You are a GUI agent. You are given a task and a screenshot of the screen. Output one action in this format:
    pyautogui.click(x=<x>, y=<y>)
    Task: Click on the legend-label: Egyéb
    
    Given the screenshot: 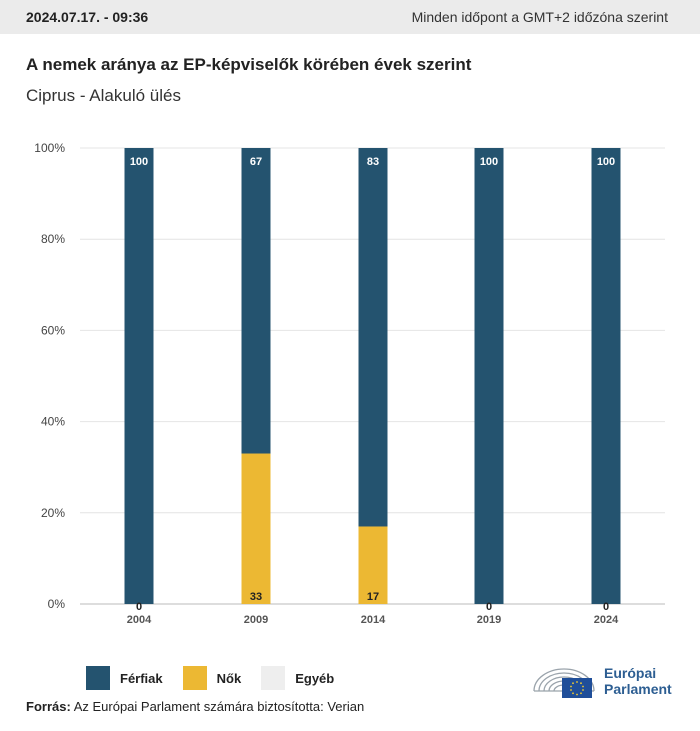 What is the action you would take?
    pyautogui.click(x=315, y=678)
    